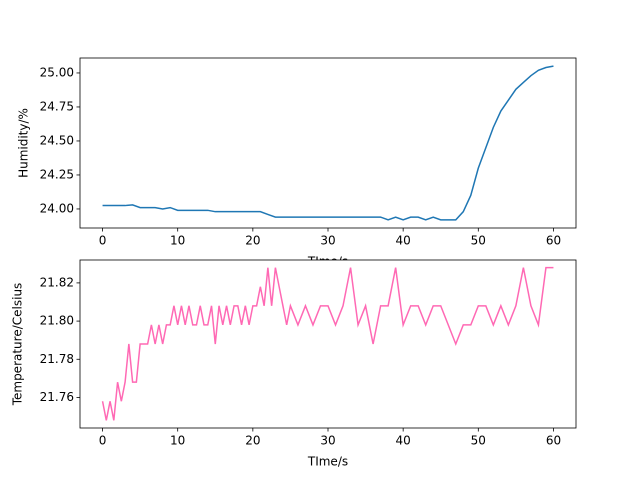 This screenshot has width=640, height=480. What do you see at coordinates (57, 397) in the screenshot?
I see `y-tick-label: 21.76` at bounding box center [57, 397].